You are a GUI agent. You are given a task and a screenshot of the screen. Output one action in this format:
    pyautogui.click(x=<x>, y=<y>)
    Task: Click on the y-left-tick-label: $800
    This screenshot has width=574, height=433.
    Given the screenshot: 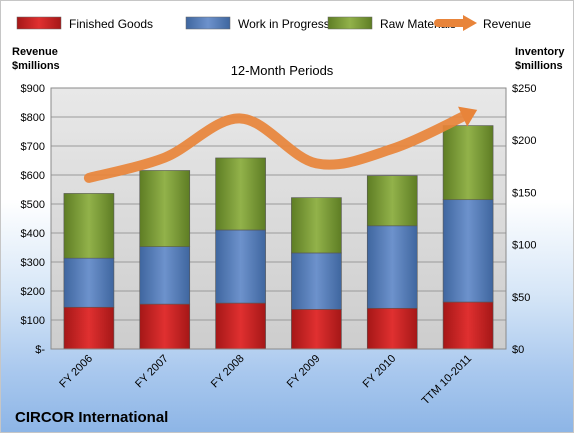 What is the action you would take?
    pyautogui.click(x=33, y=118)
    